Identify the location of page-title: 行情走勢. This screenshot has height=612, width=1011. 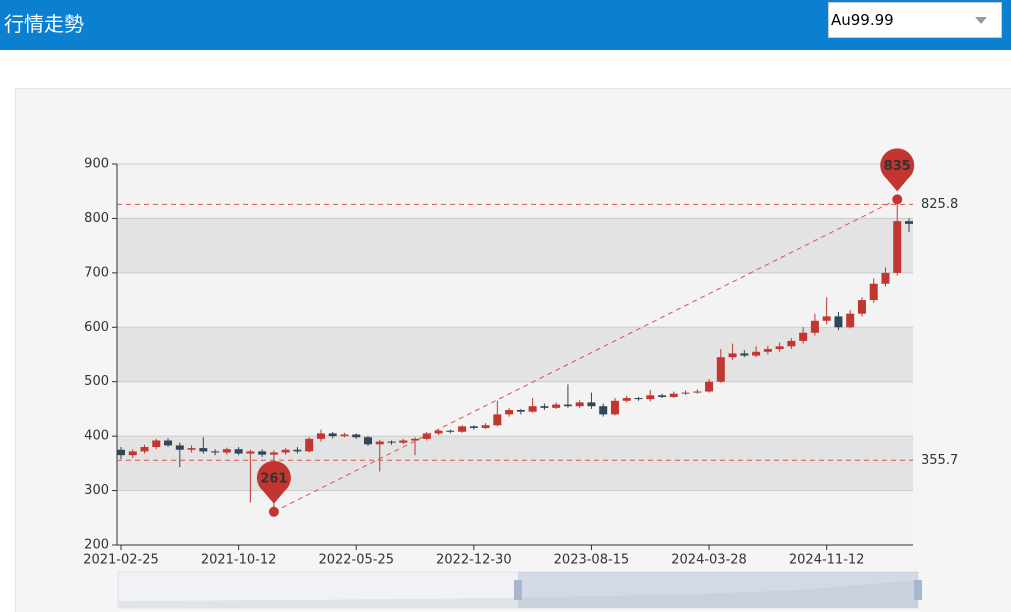
(44, 24).